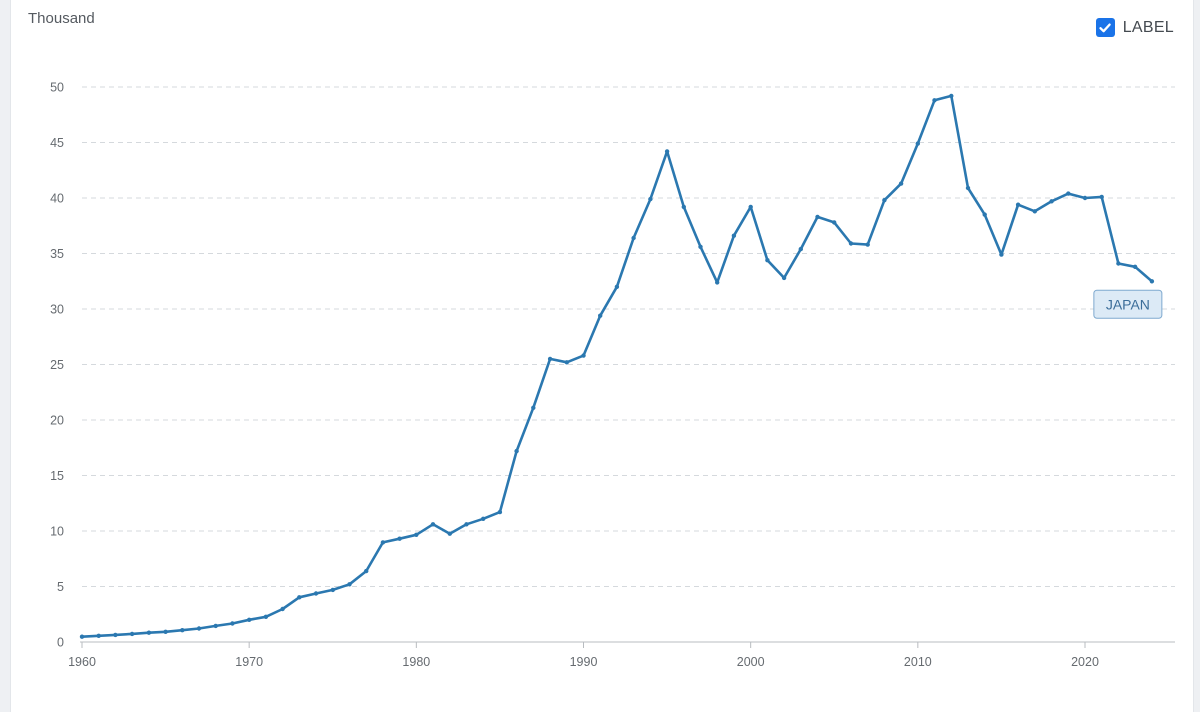  What do you see at coordinates (5, 356) in the screenshot?
I see `left-panel-edge` at bounding box center [5, 356].